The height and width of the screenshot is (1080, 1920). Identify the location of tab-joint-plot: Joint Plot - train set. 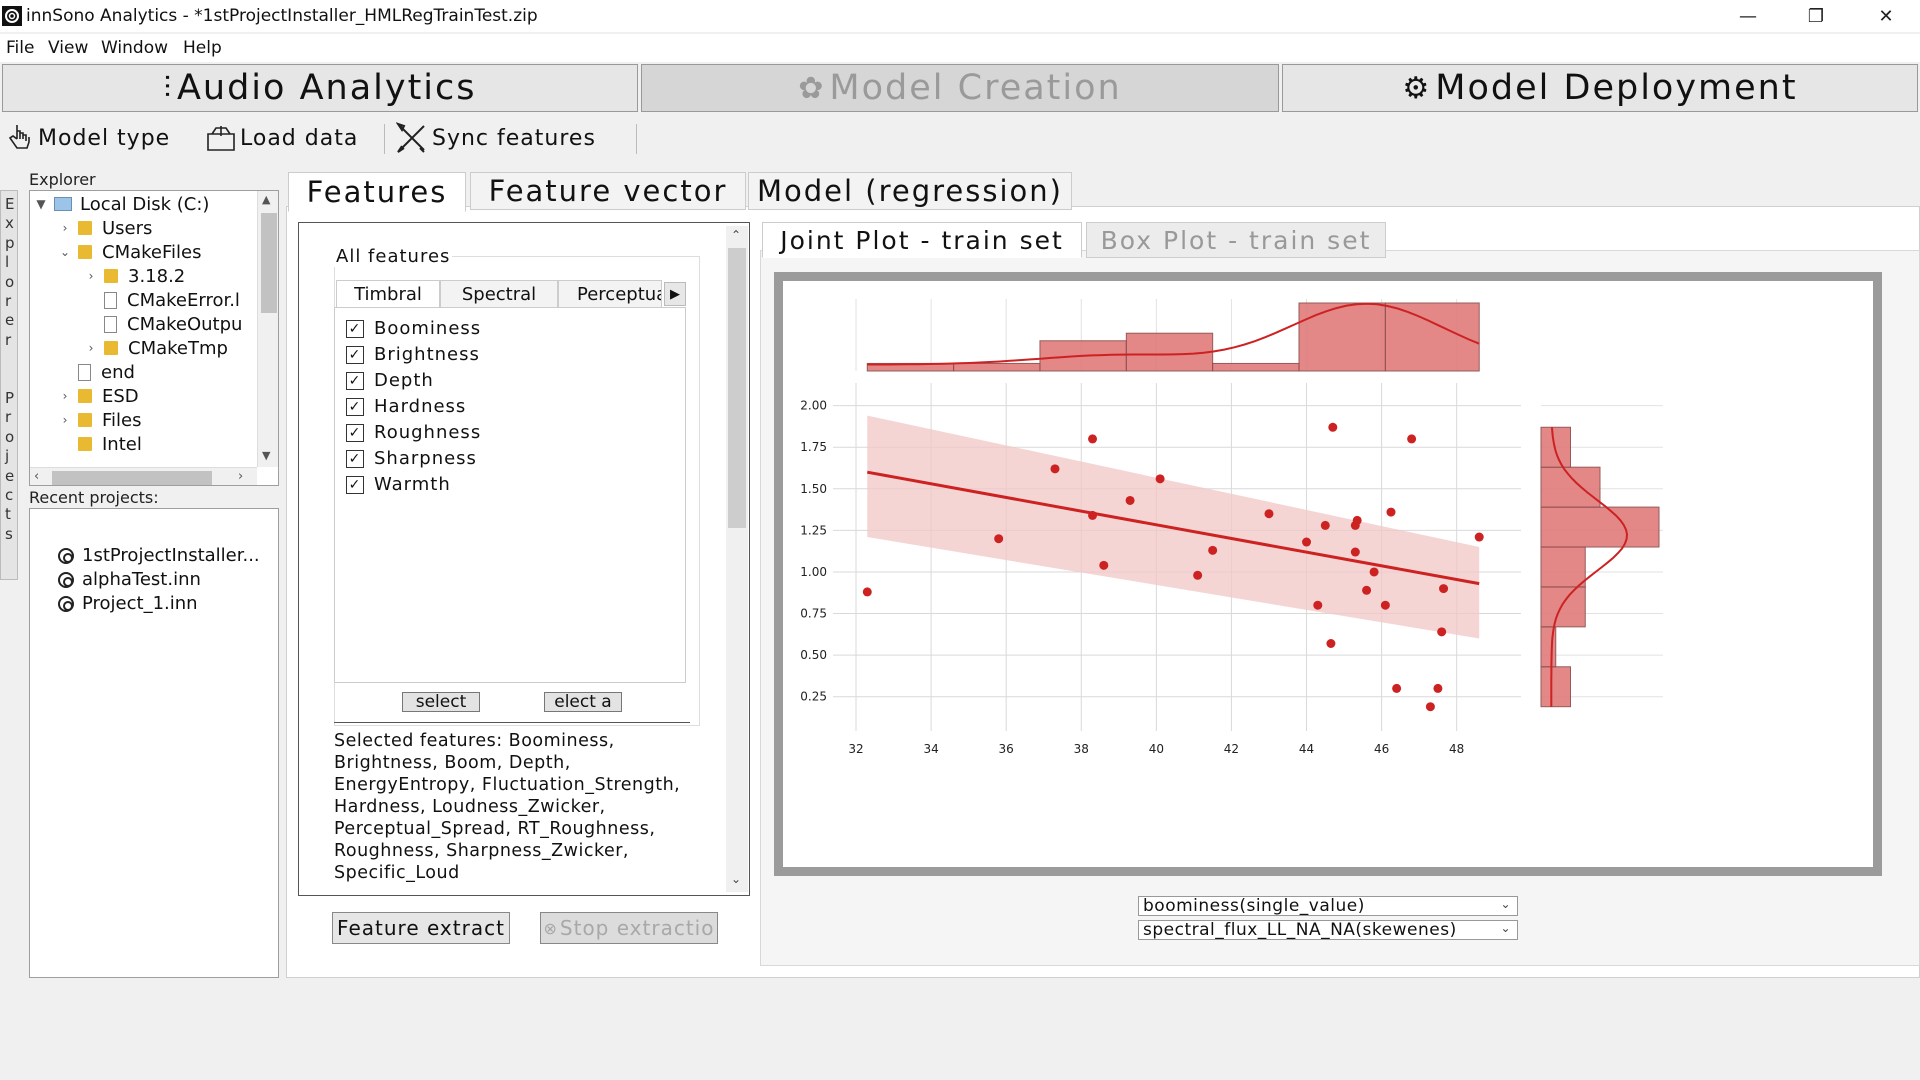
(922, 240).